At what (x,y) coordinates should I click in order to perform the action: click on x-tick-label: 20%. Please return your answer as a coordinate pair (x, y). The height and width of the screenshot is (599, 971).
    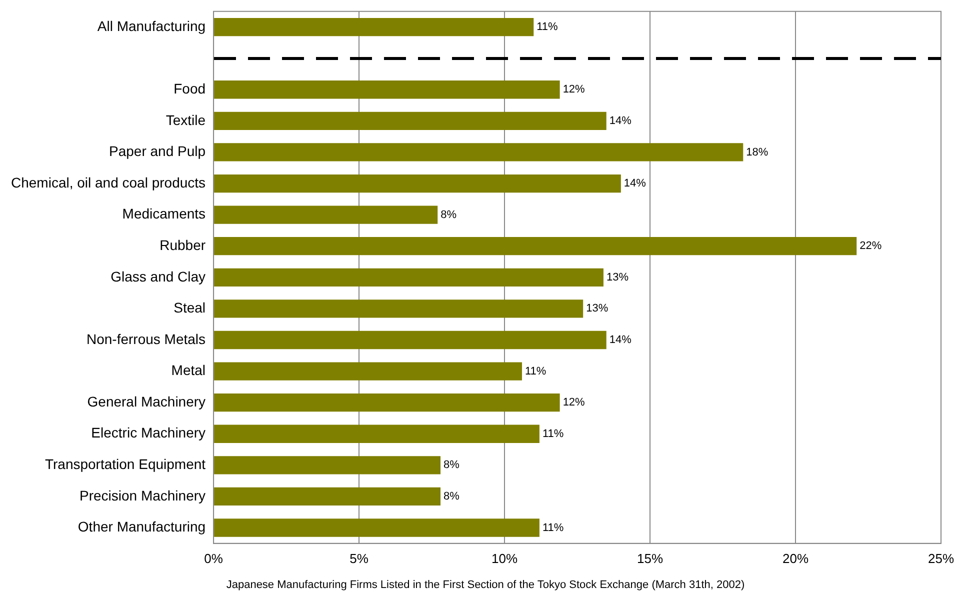
    Looking at the image, I should click on (795, 558).